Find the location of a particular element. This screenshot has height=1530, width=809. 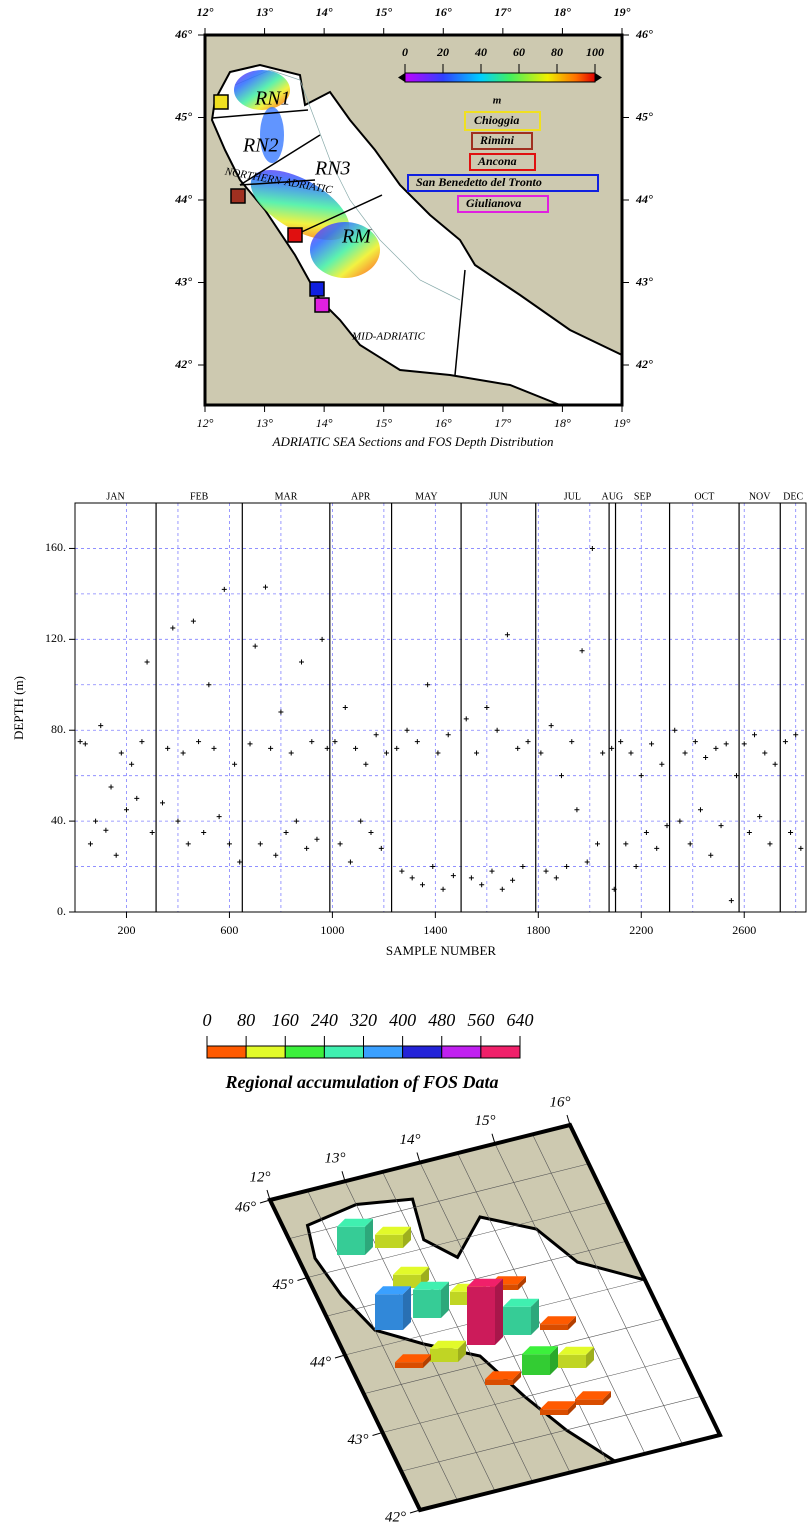

colorbar-label: 100 is located at coordinates (595, 52).